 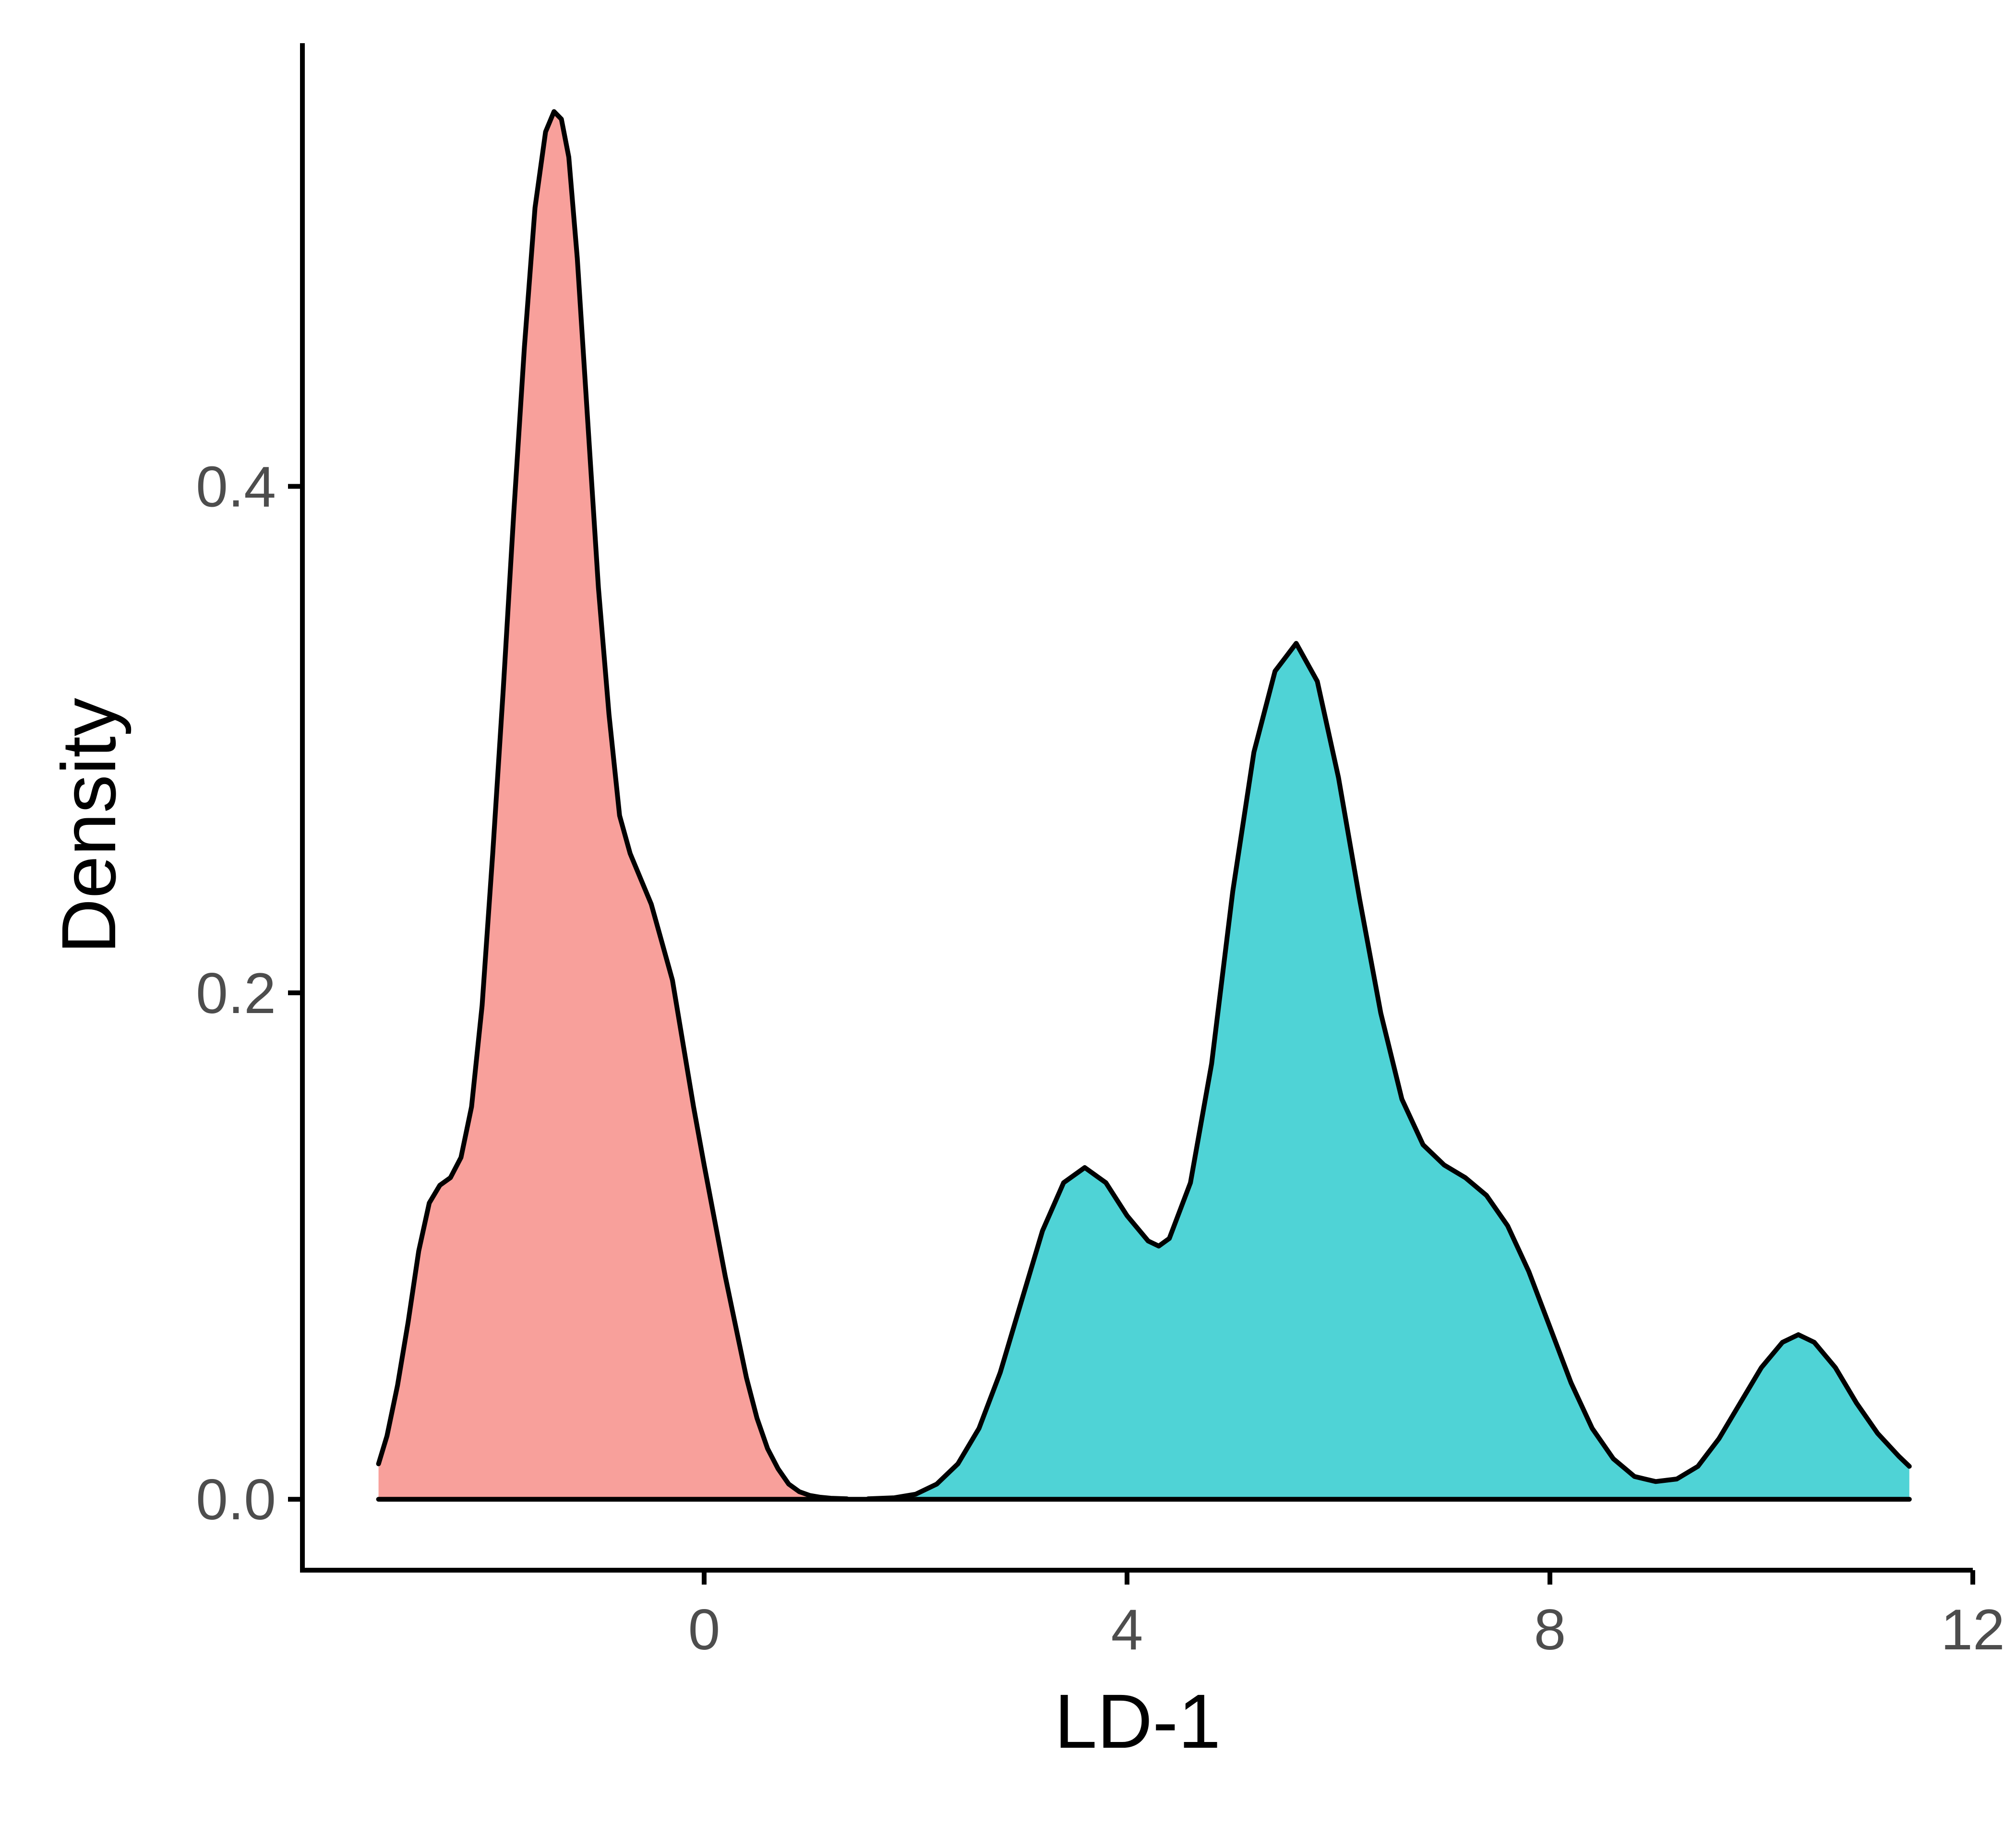 What do you see at coordinates (89, 826) in the screenshot?
I see `y-axis-title: Density` at bounding box center [89, 826].